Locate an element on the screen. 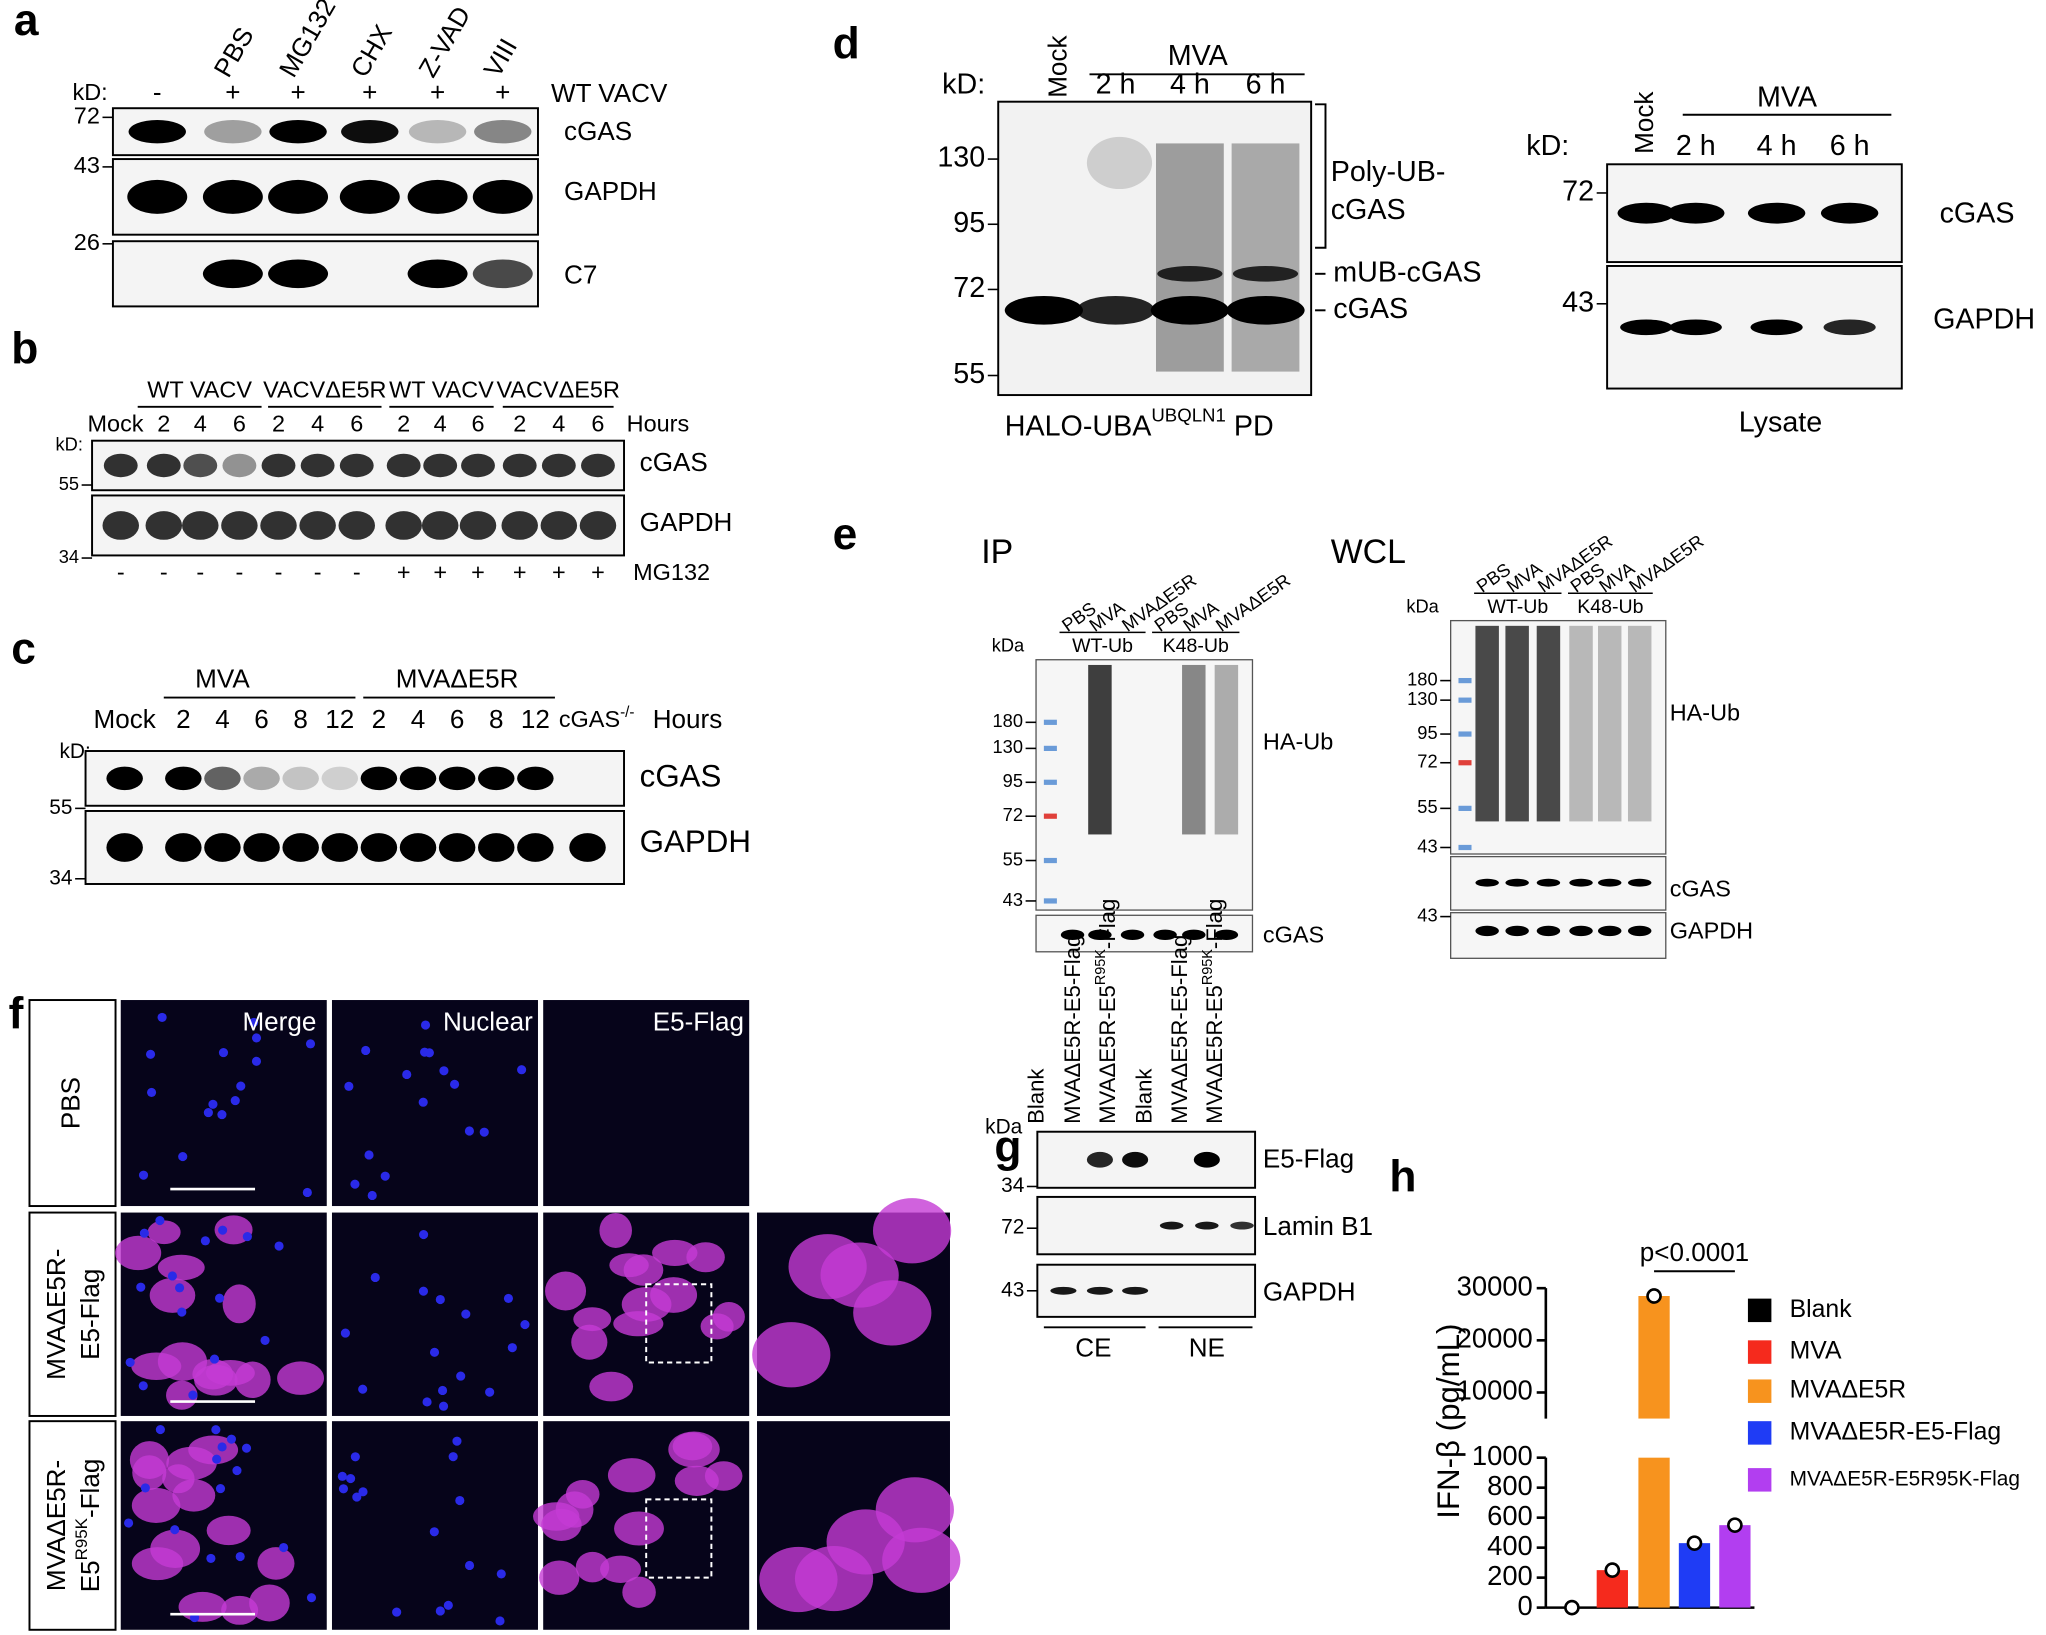  marker-label: 43 is located at coordinates (1427, 845).